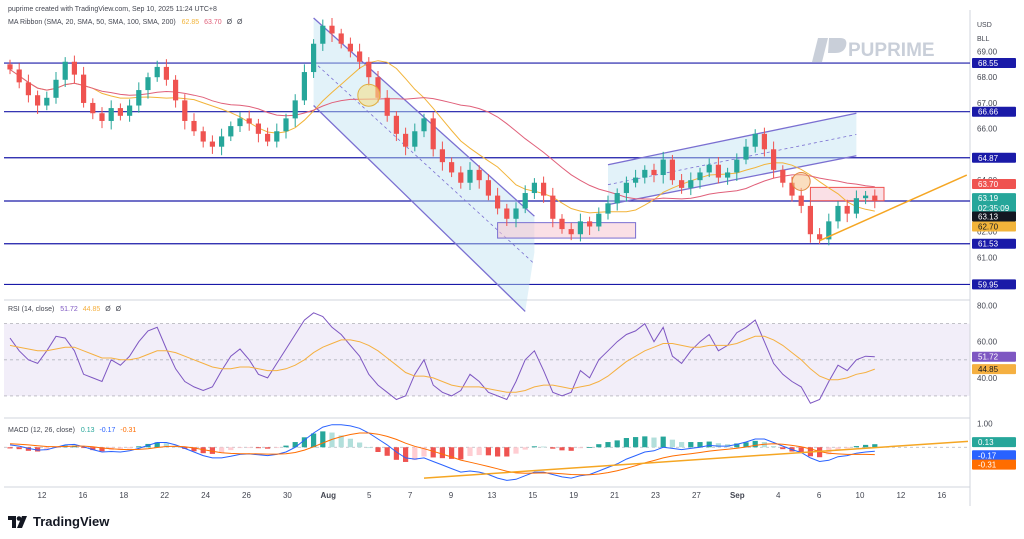  Describe the element at coordinates (329, 495) in the screenshot. I see `time-tick-label: Aug` at that location.